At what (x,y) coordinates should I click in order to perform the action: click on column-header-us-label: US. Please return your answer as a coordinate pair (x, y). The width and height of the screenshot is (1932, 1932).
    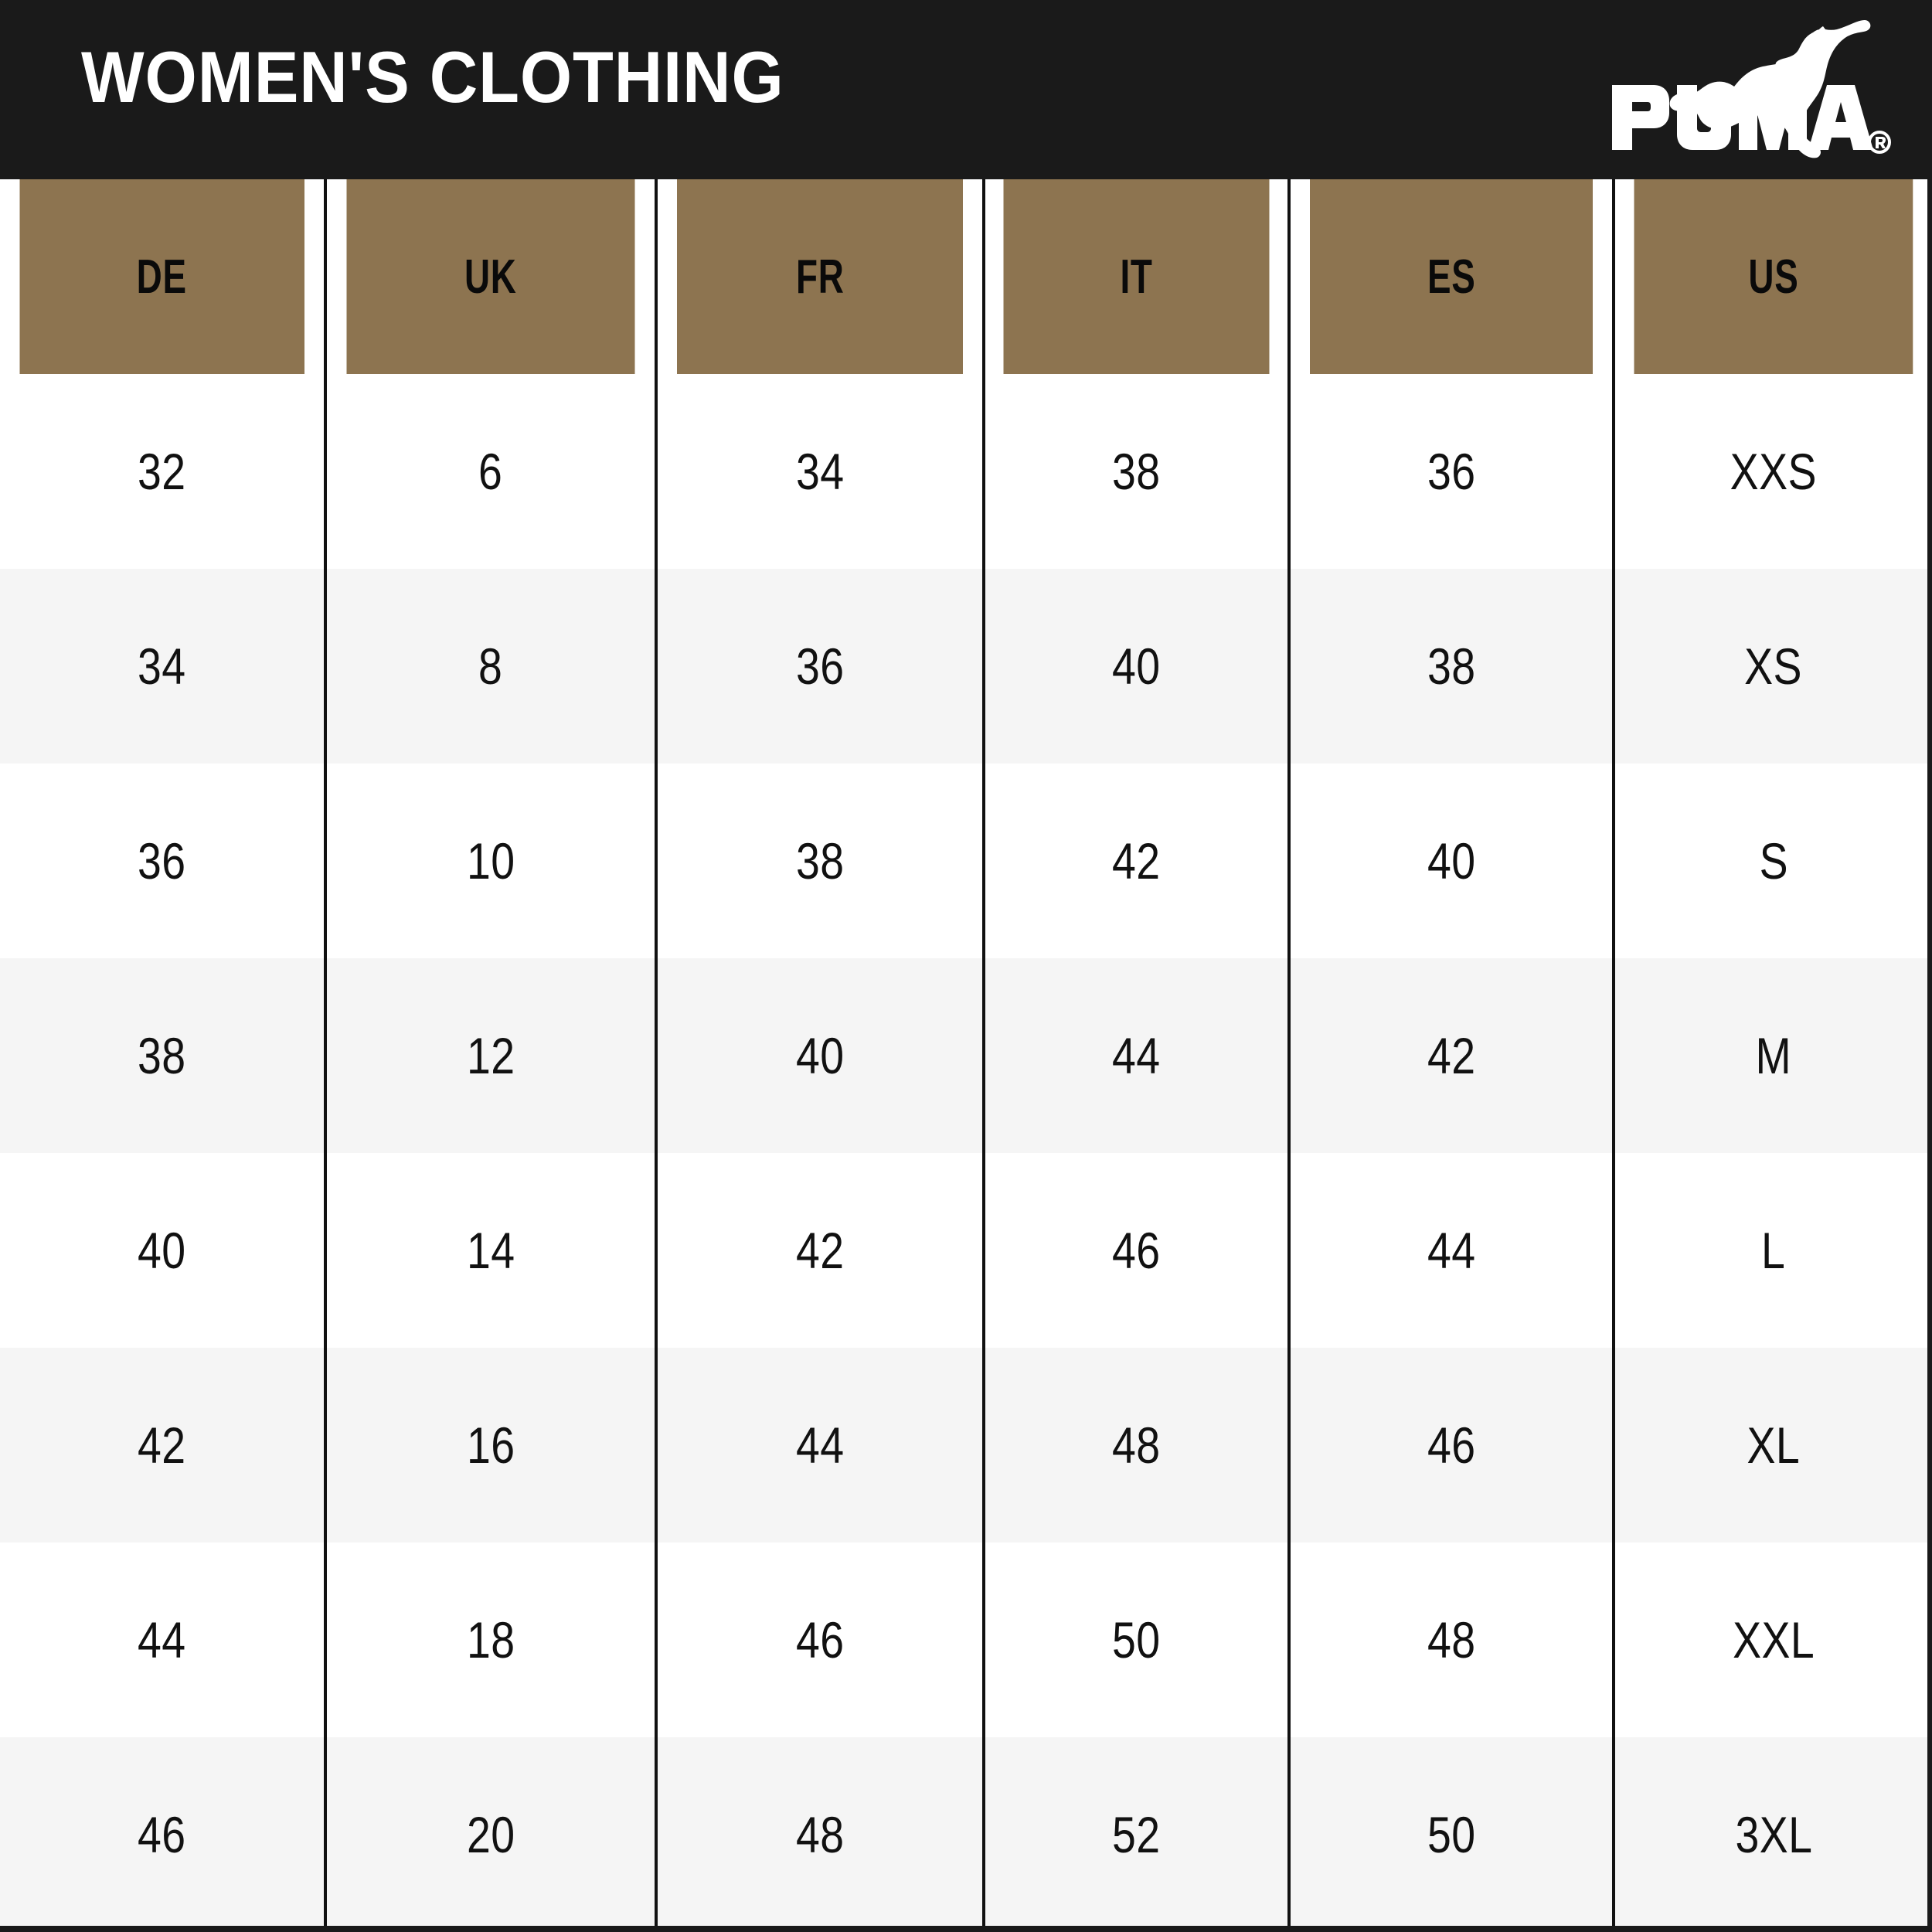
    Looking at the image, I should click on (1773, 277).